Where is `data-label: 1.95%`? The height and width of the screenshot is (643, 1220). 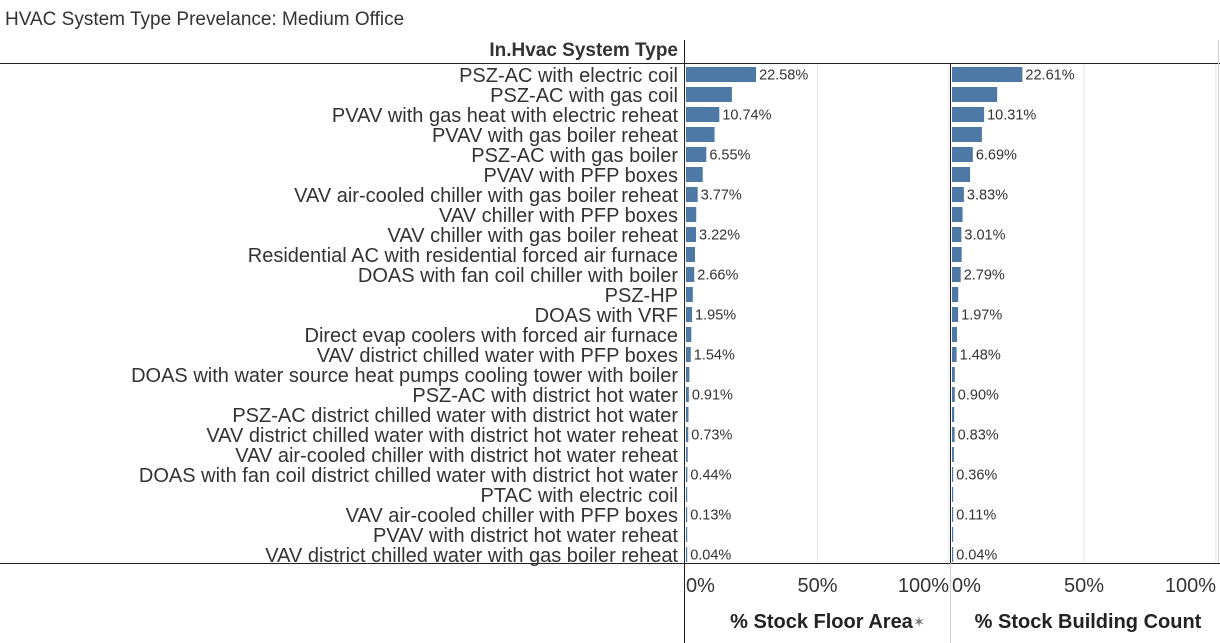
data-label: 1.95% is located at coordinates (715, 316).